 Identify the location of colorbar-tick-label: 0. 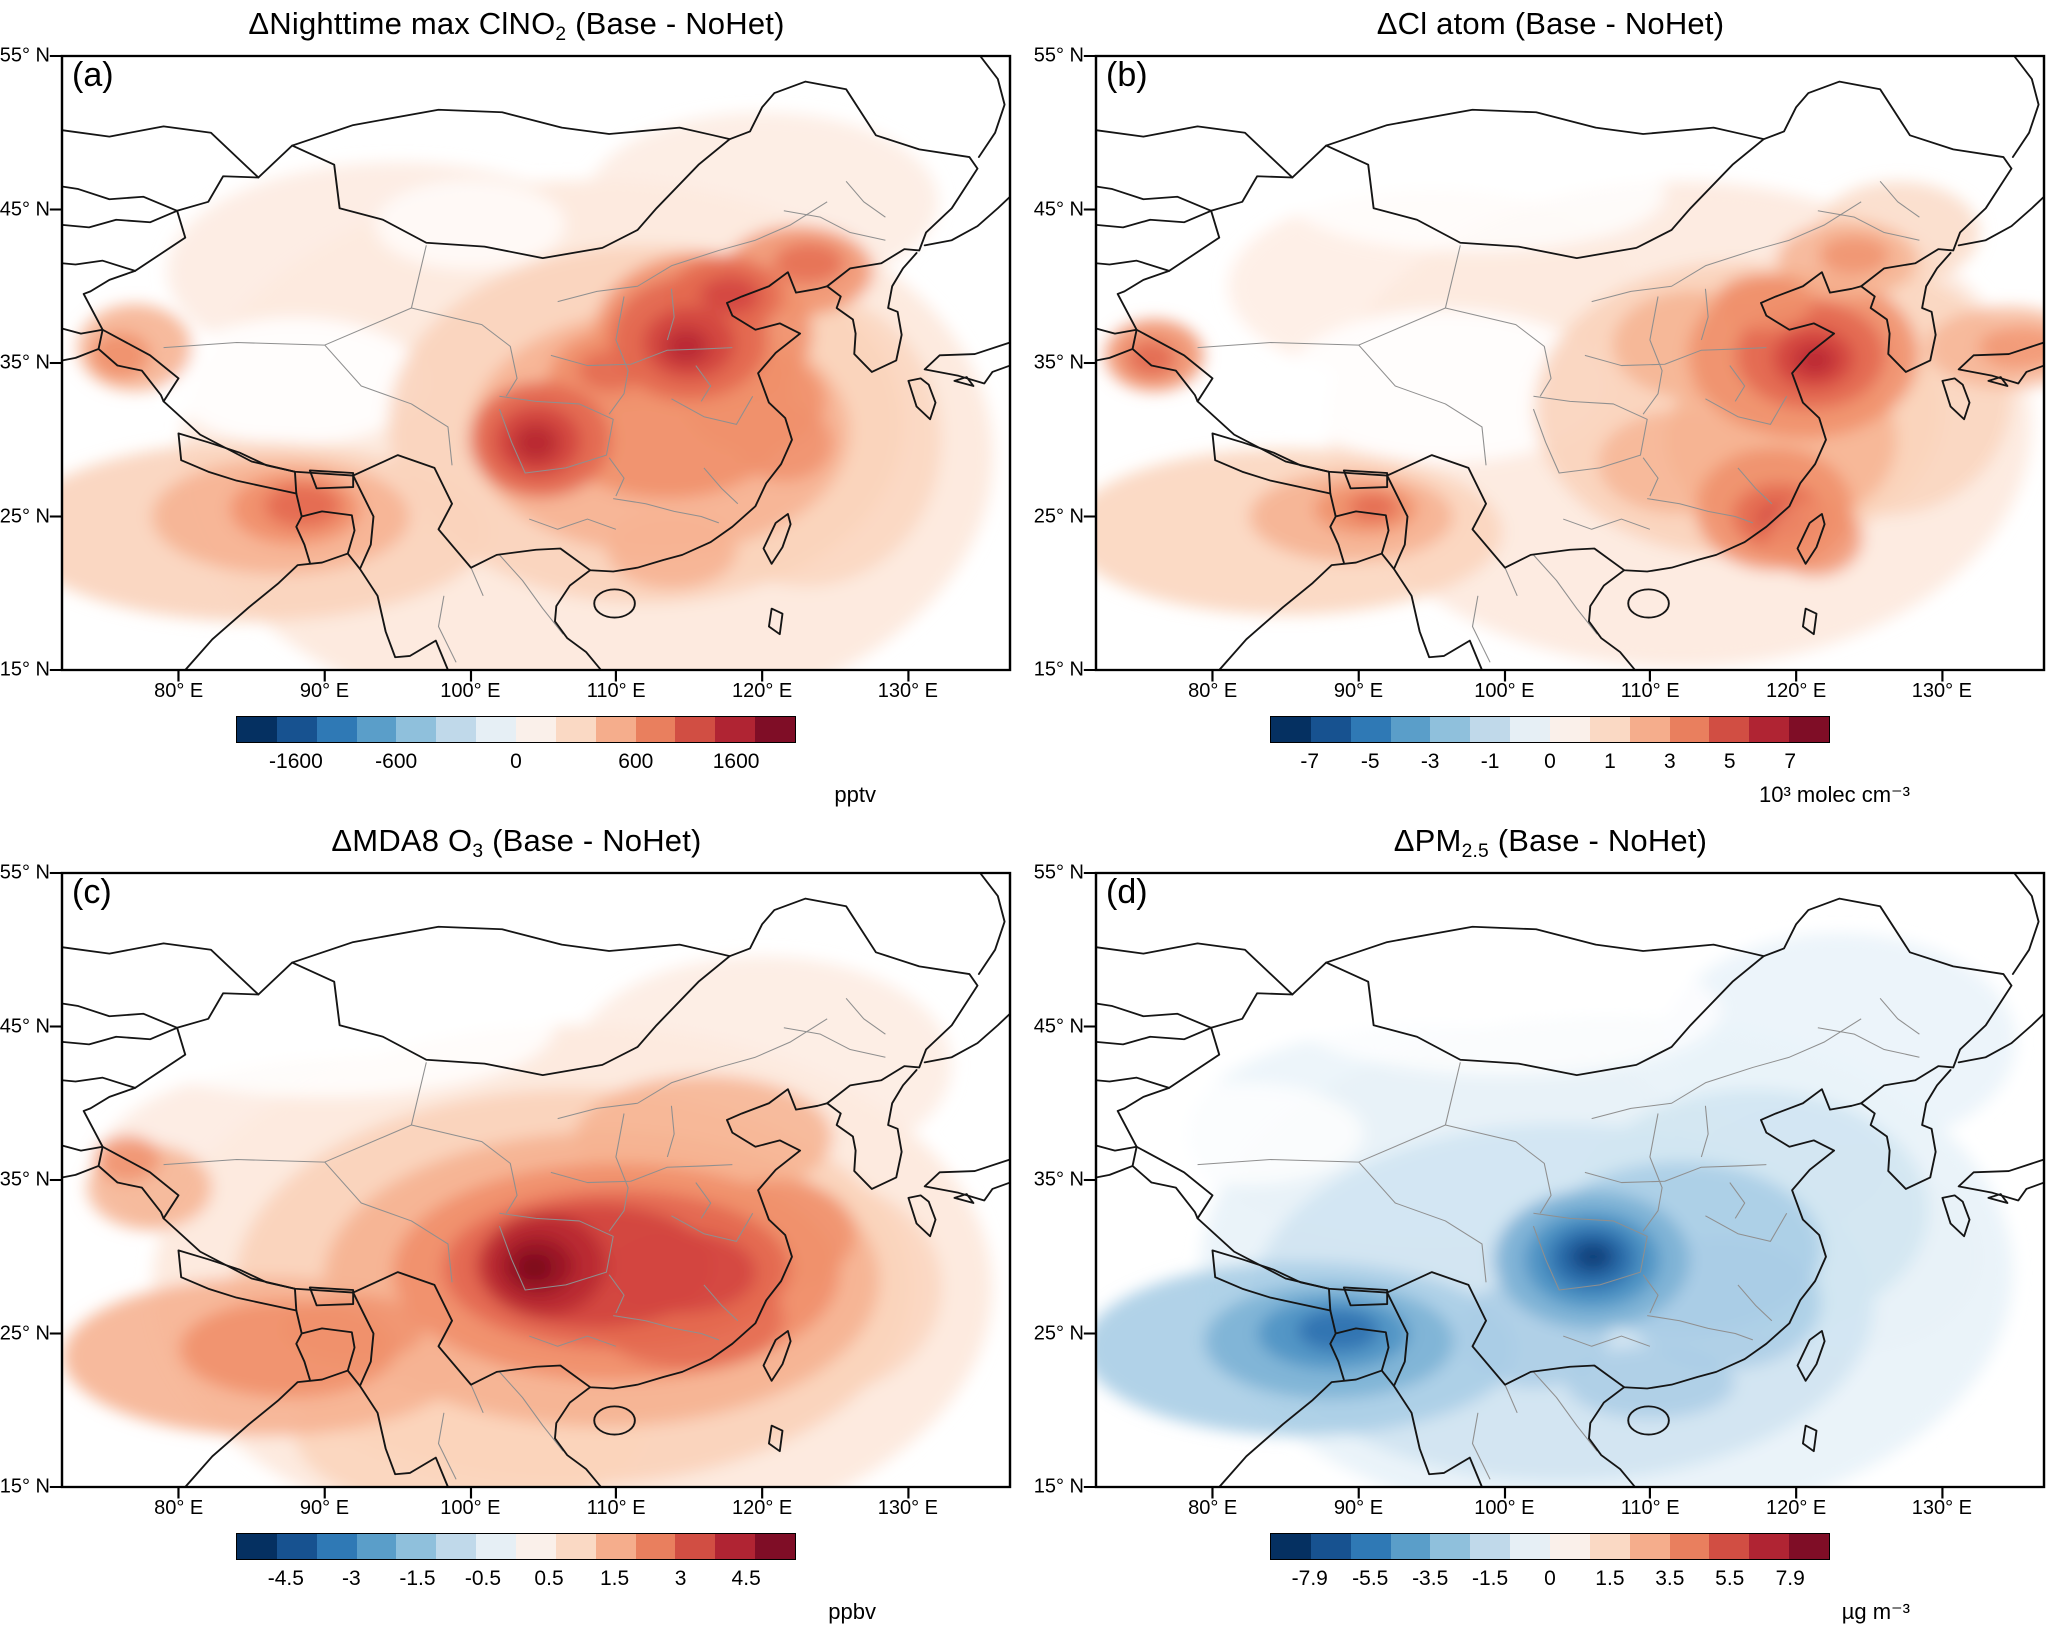
(1550, 761).